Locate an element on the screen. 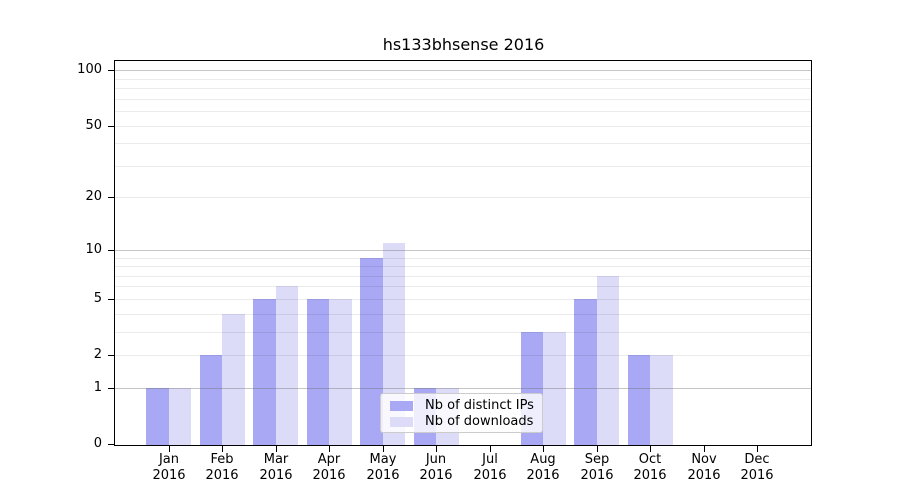 The height and width of the screenshot is (500, 900). x-tick-label-oct: Oct 2016 is located at coordinates (650, 468).